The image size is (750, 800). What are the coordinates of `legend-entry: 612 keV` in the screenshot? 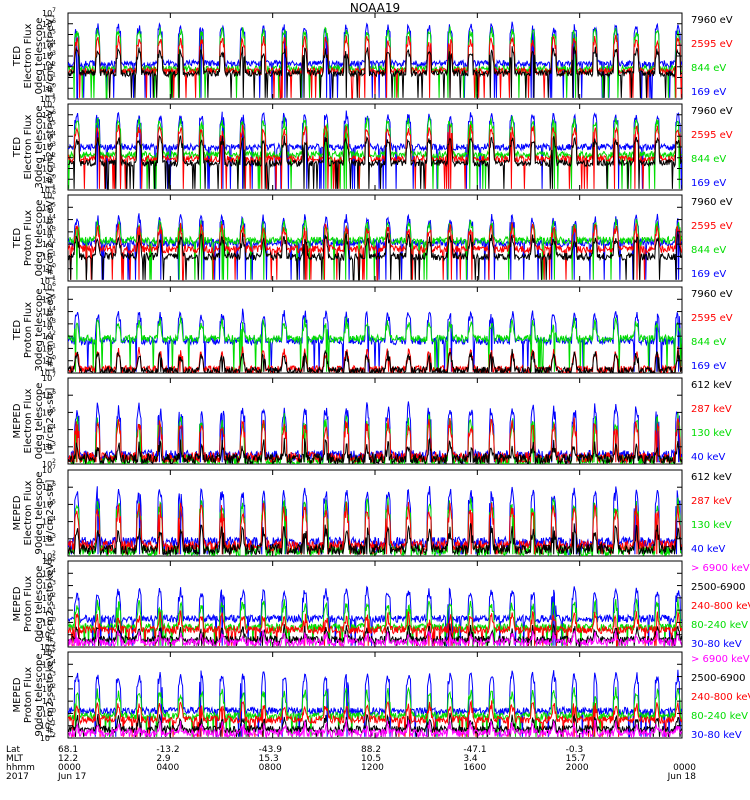 It's located at (711, 385).